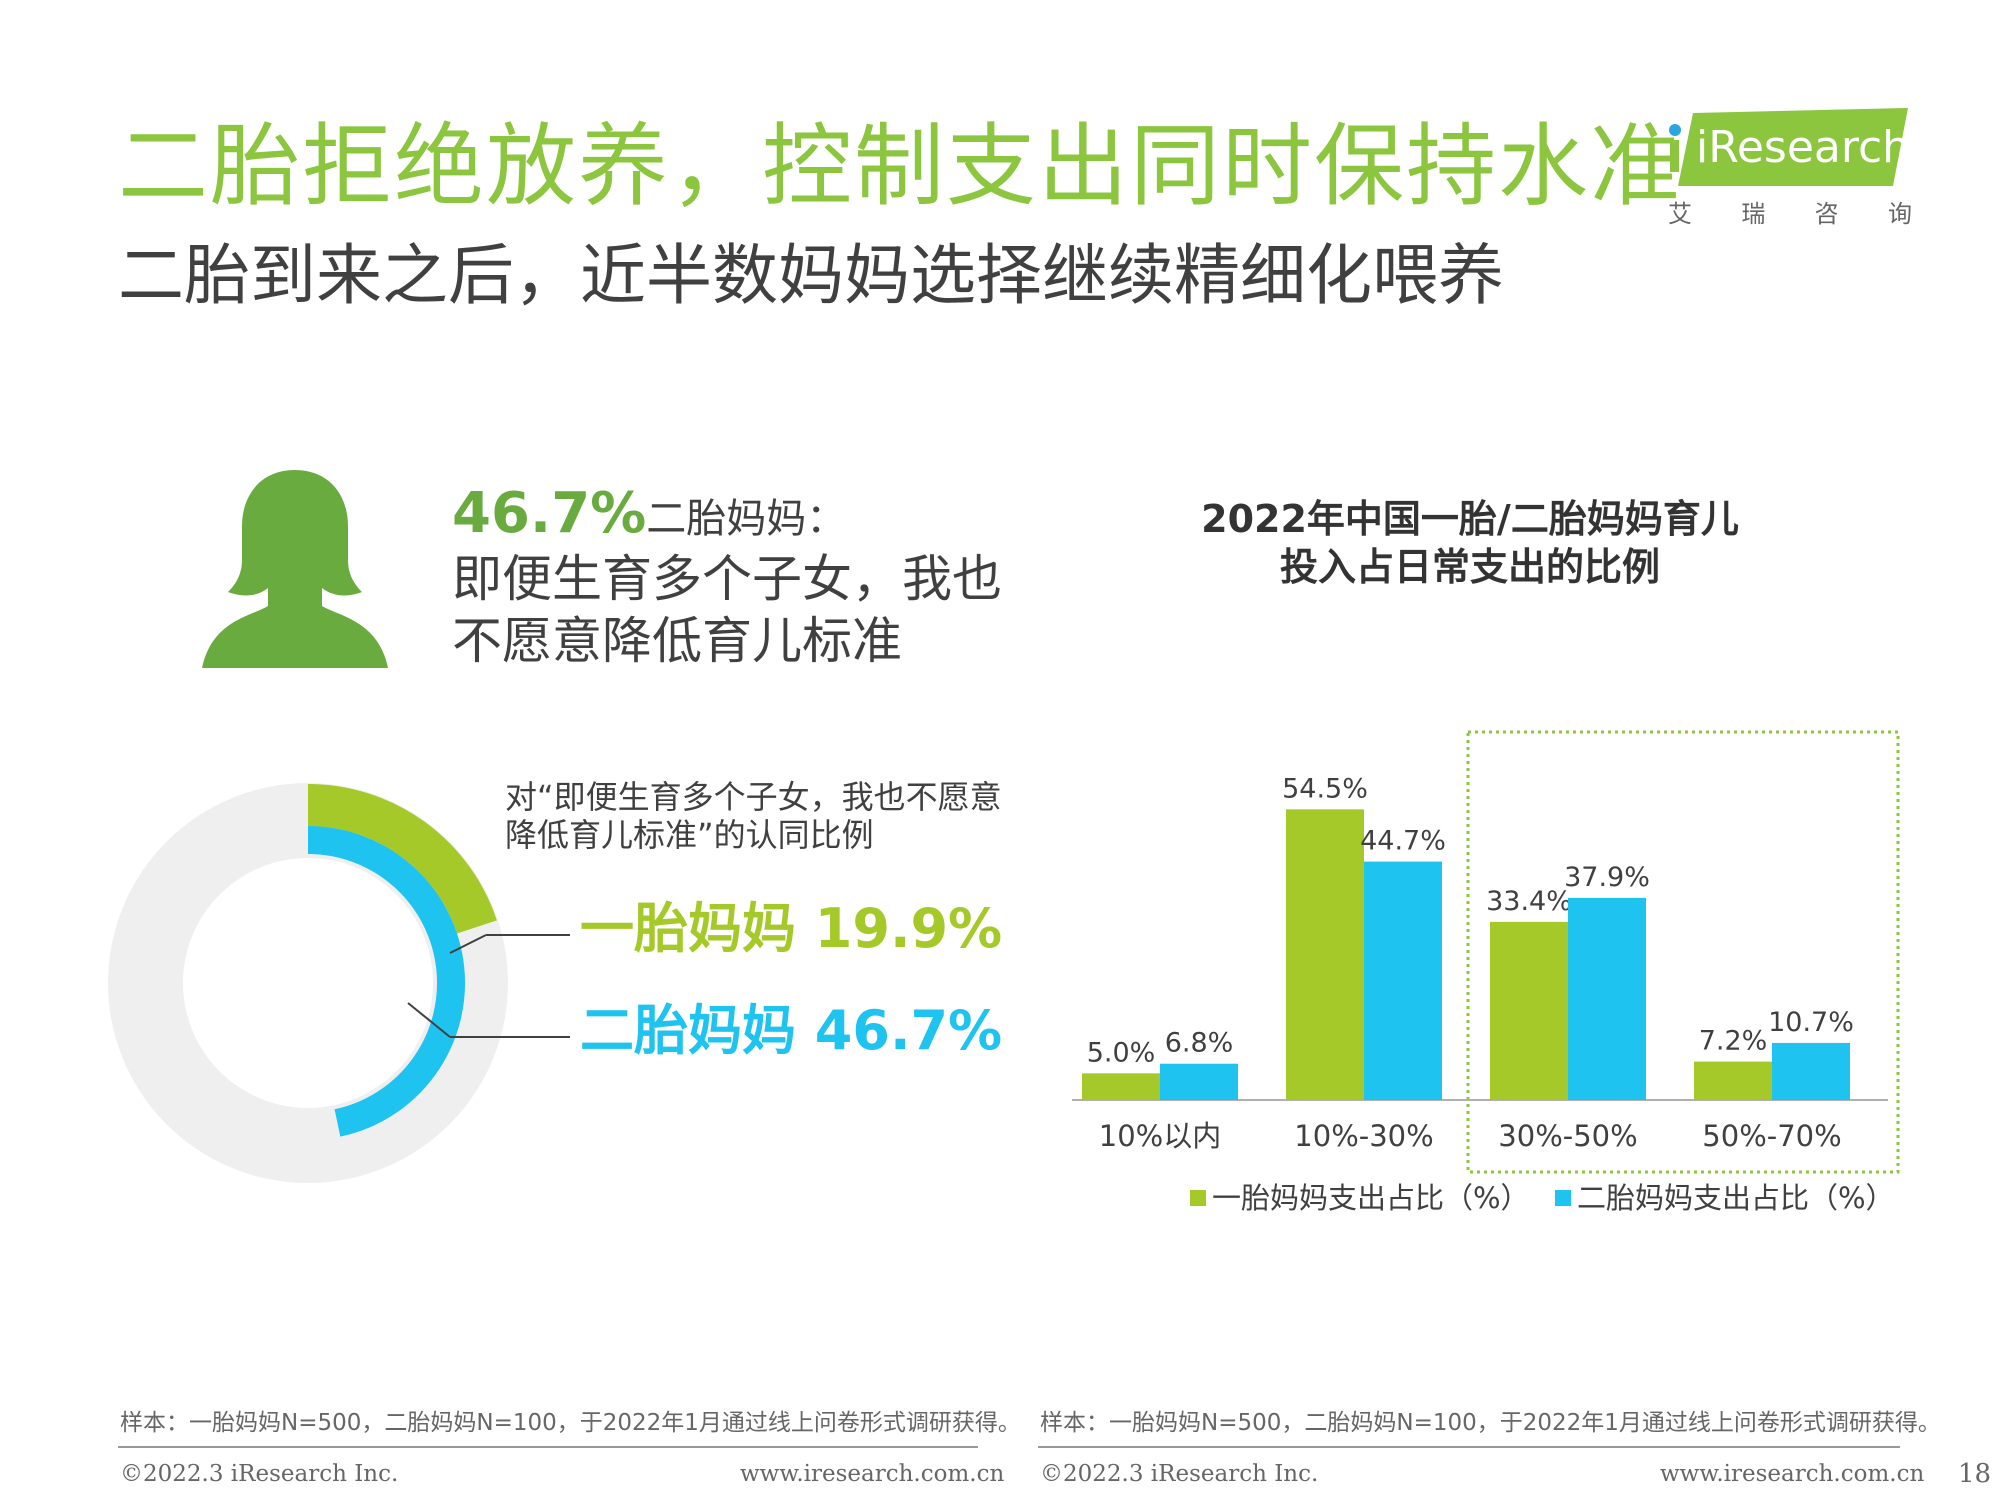 Image resolution: width=2000 pixels, height=1500 pixels. I want to click on agreement-donut-chart, so click(339, 983).